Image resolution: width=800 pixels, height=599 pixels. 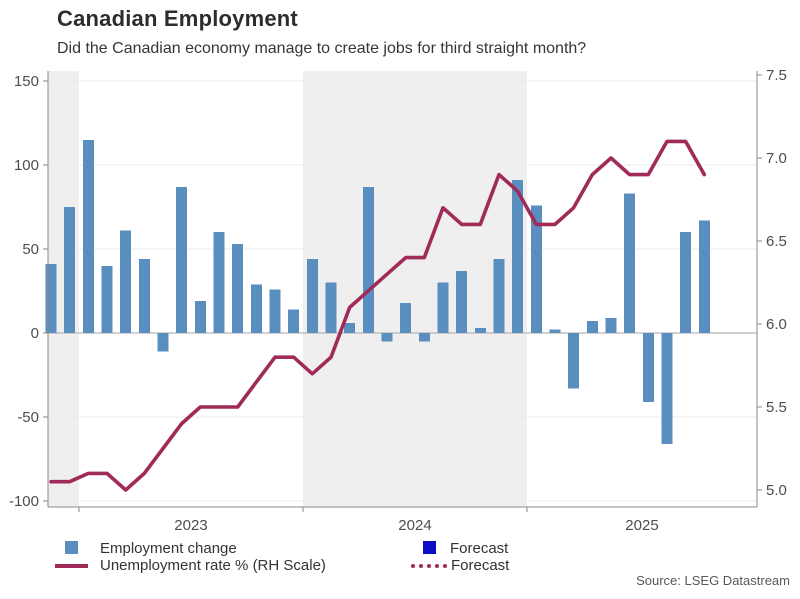 What do you see at coordinates (71, 566) in the screenshot?
I see `unemployment-line-swatch-icon` at bounding box center [71, 566].